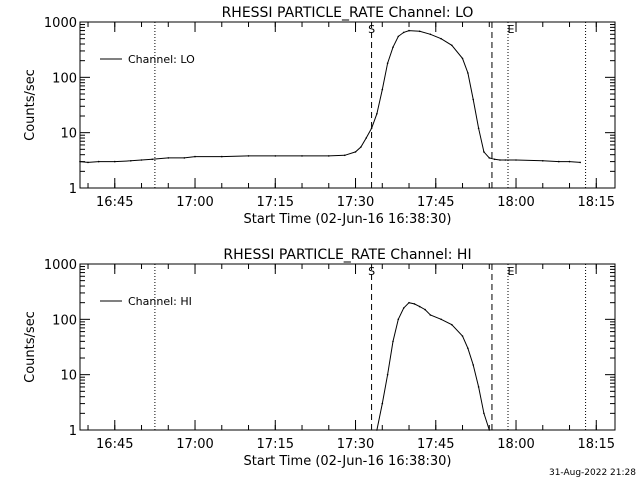 The image size is (640, 480). What do you see at coordinates (433, 366) in the screenshot?
I see `series-line` at bounding box center [433, 366].